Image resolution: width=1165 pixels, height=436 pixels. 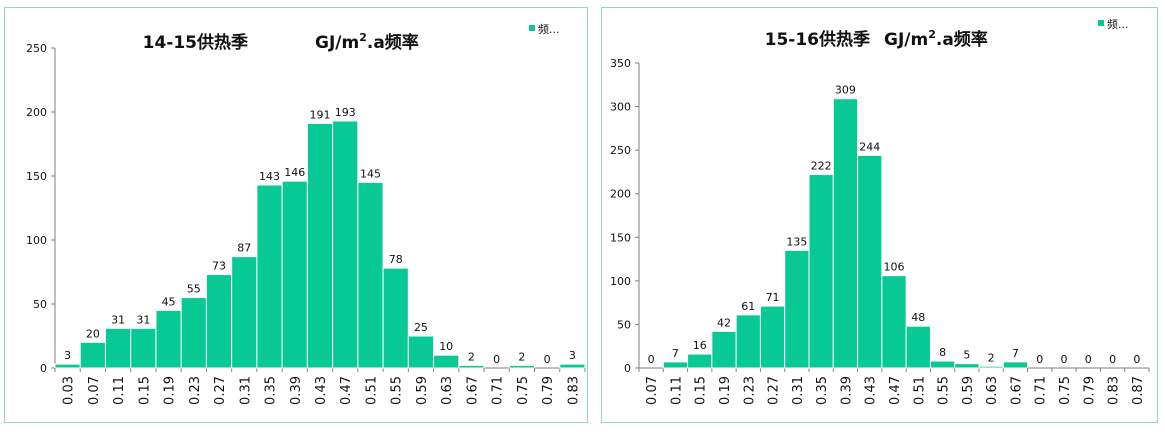 I want to click on x-tick-label: 0.35, so click(x=271, y=390).